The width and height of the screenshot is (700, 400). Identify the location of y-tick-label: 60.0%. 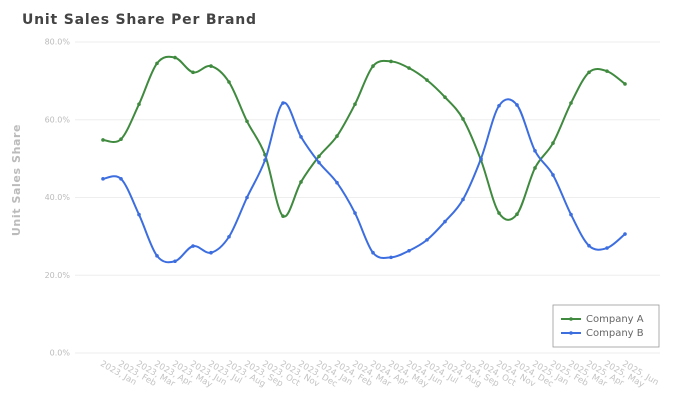
(58, 119).